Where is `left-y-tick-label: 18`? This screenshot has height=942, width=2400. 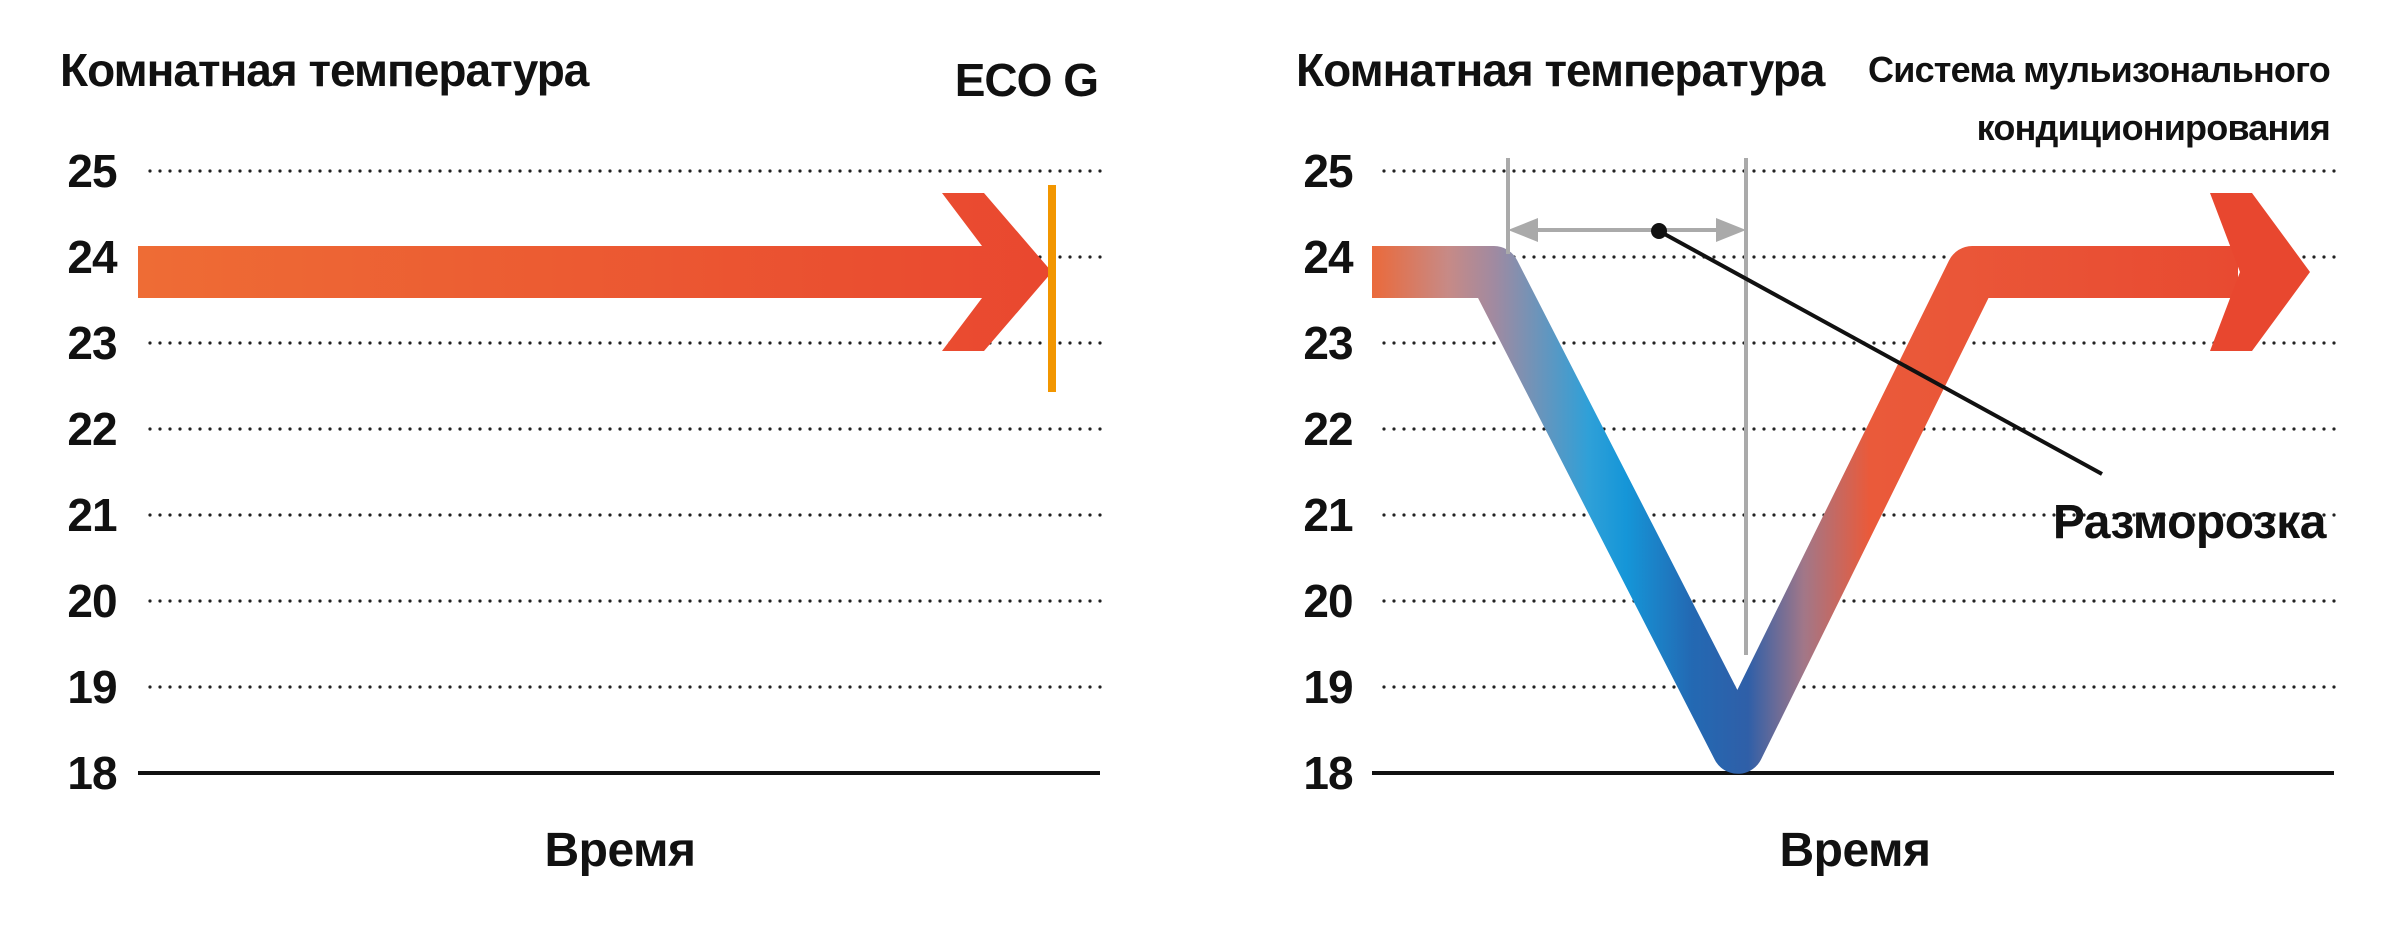
left-y-tick-label: 18 is located at coordinates (92, 773).